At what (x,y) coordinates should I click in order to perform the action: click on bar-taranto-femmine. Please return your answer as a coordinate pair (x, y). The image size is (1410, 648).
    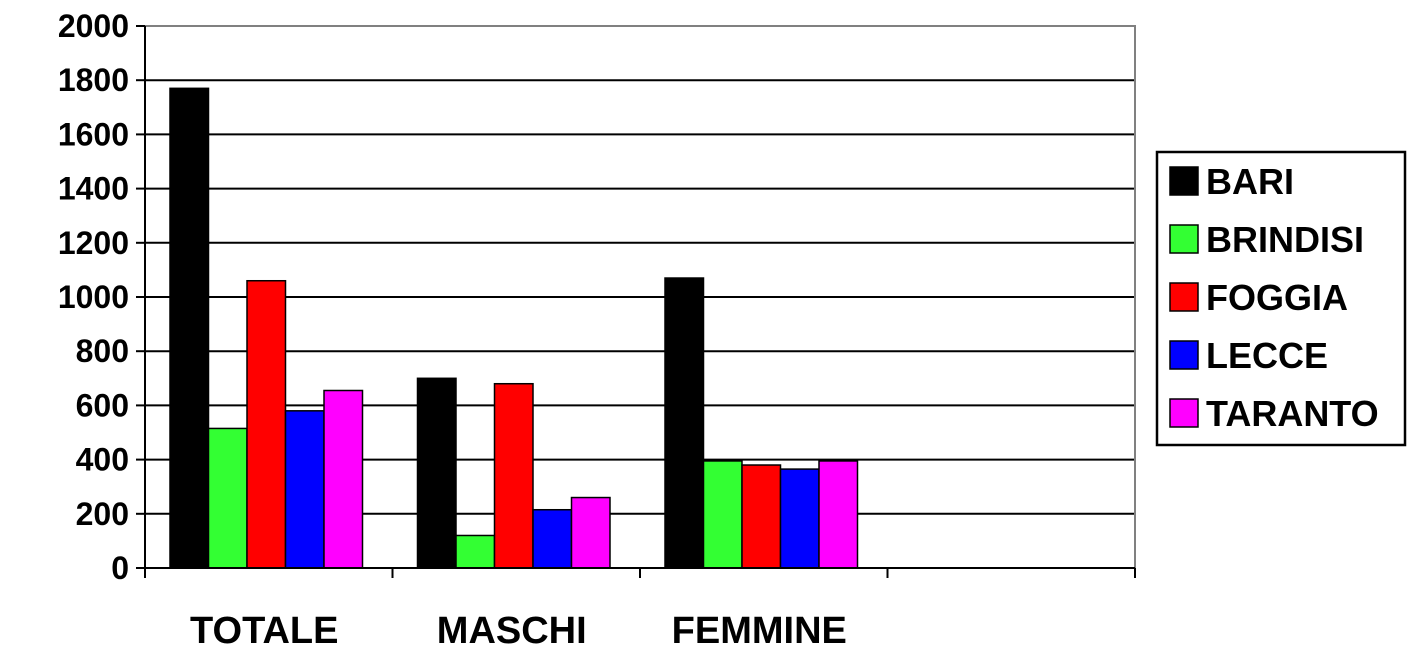
    Looking at the image, I should click on (838, 514).